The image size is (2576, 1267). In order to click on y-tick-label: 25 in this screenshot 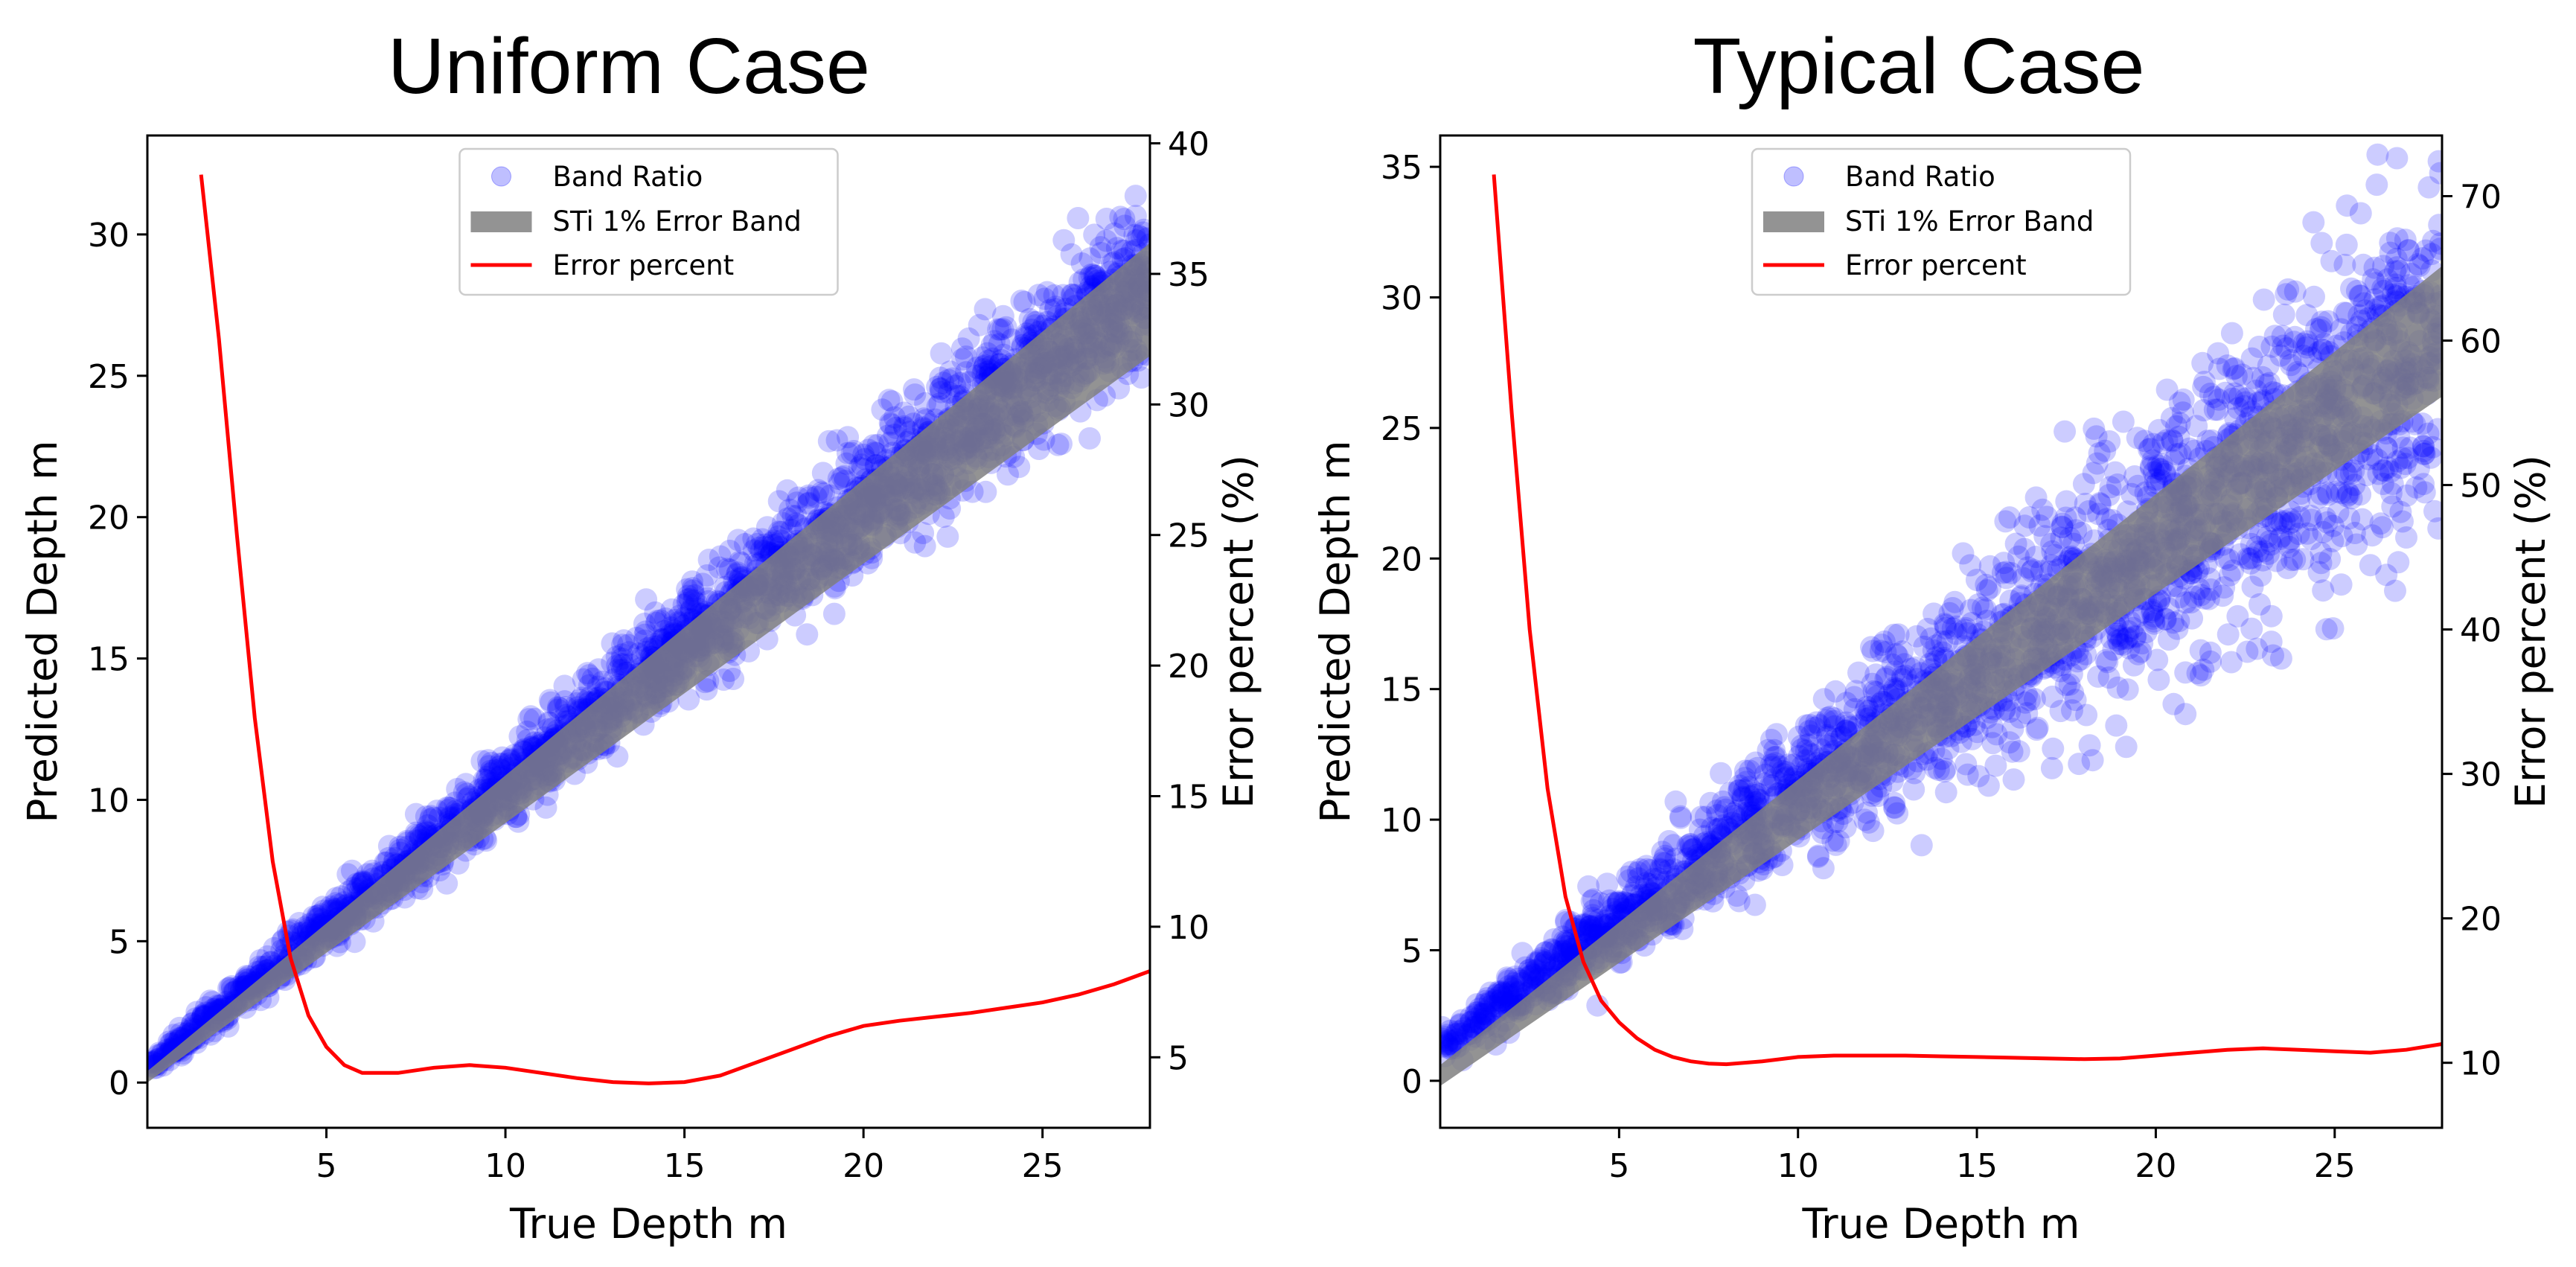, I will do `click(109, 377)`.